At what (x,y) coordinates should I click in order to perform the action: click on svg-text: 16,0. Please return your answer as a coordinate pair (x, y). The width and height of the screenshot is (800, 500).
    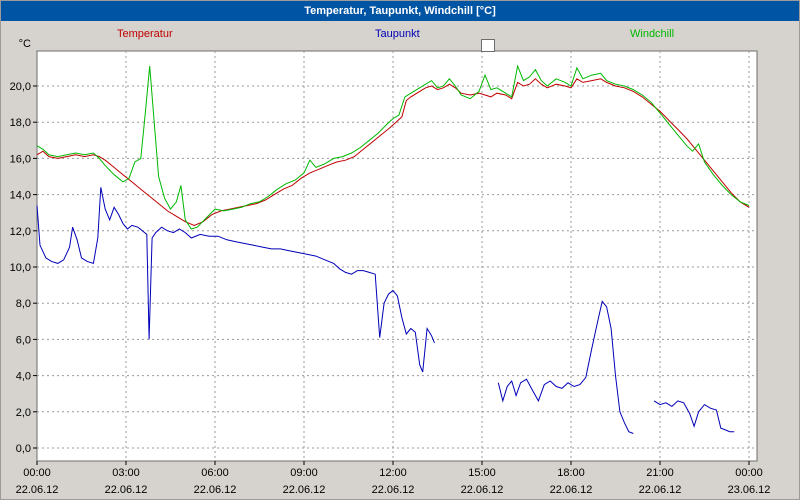
    Looking at the image, I should click on (20, 159).